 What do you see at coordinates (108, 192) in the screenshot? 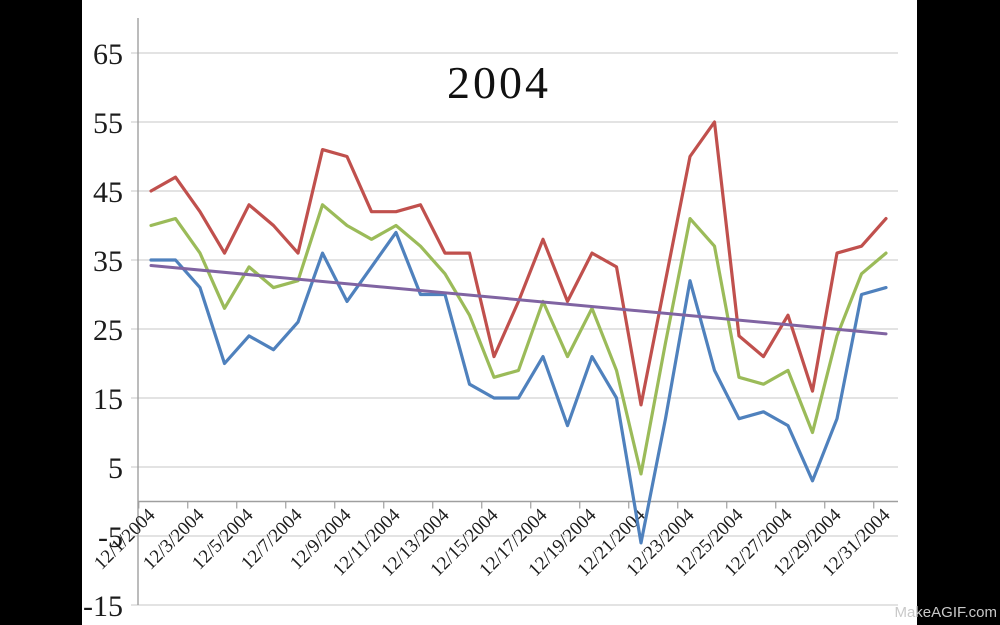
I see `y-axis-tick-label: 45` at bounding box center [108, 192].